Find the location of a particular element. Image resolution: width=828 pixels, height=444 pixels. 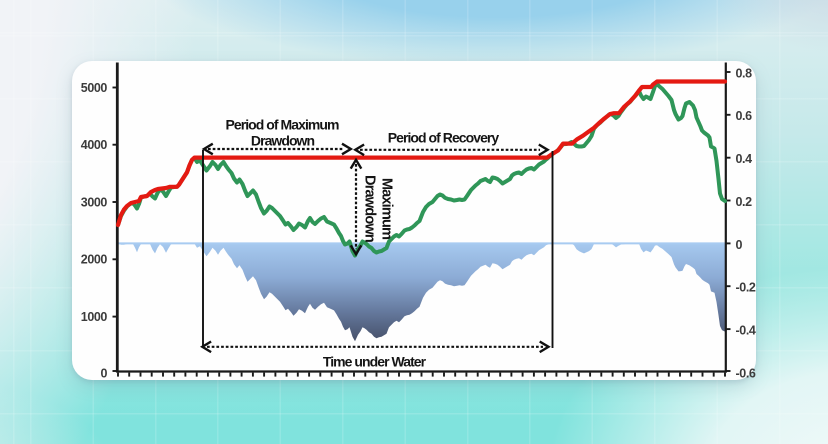

svg-text: 0.2 is located at coordinates (744, 202).